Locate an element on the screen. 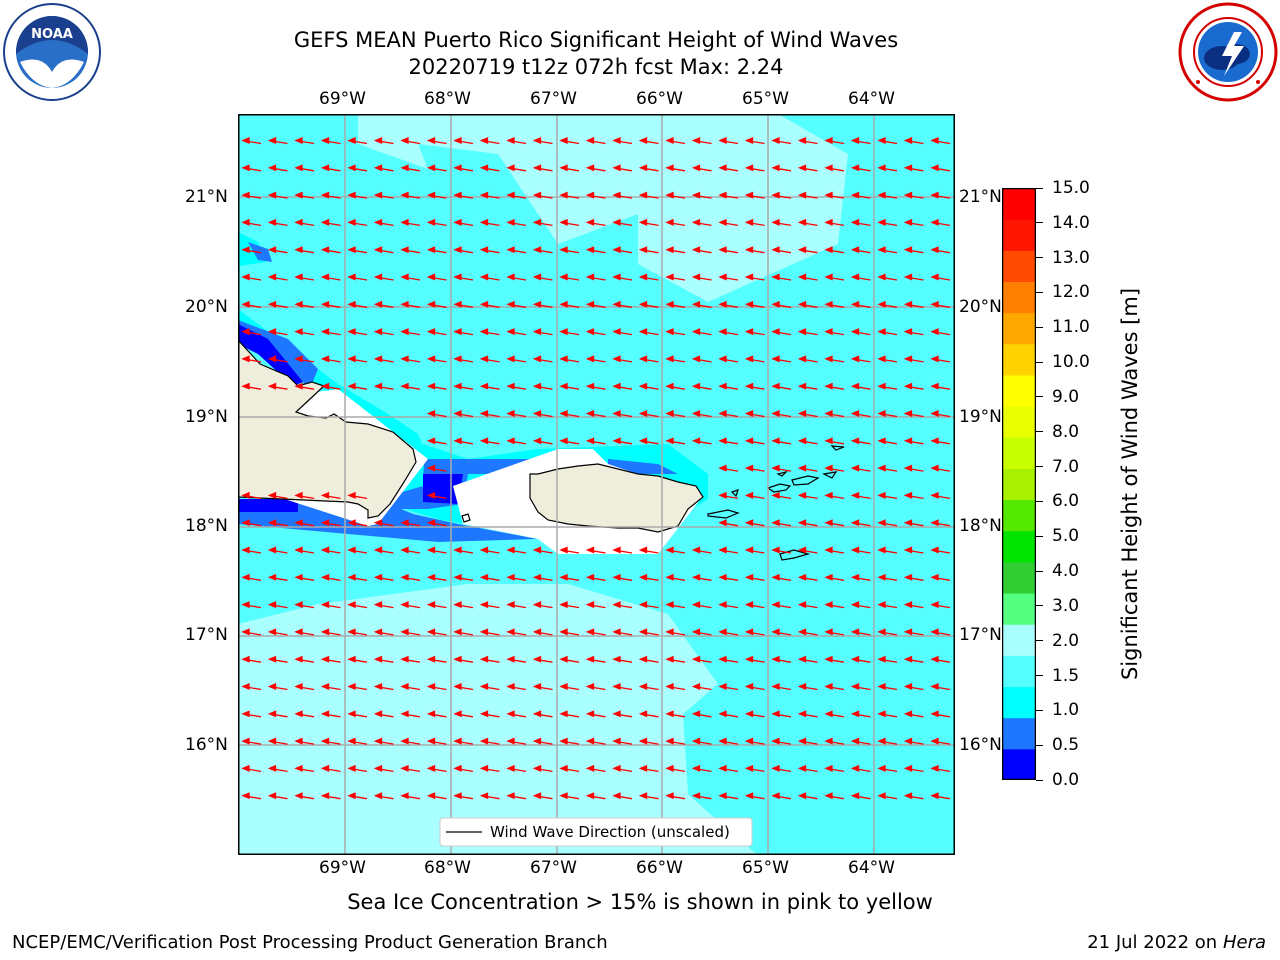  land-puerto-rico is located at coordinates (616, 498).